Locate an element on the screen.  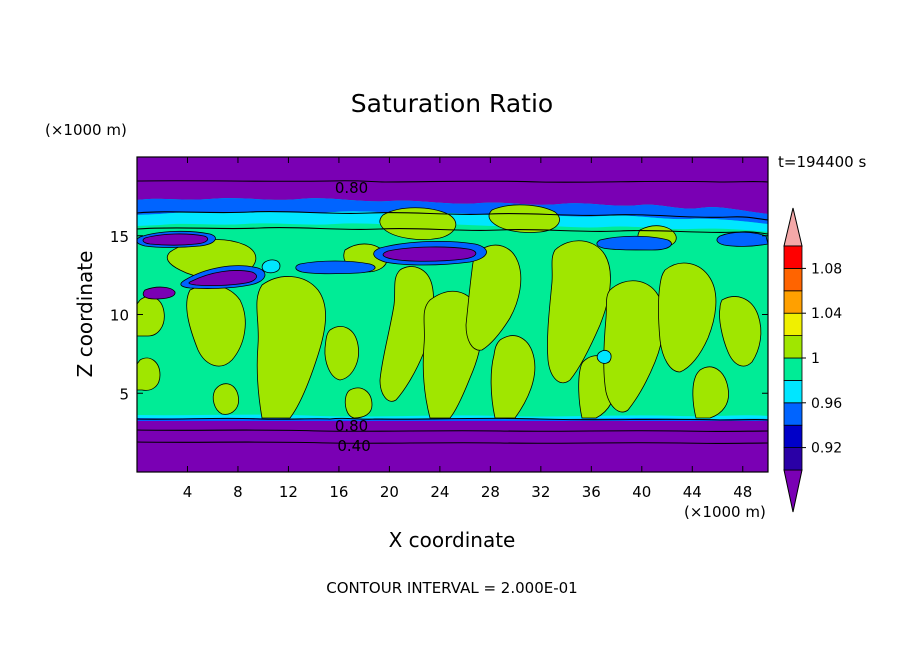
colorbar-label-3: 1.04 is located at coordinates (826, 314).